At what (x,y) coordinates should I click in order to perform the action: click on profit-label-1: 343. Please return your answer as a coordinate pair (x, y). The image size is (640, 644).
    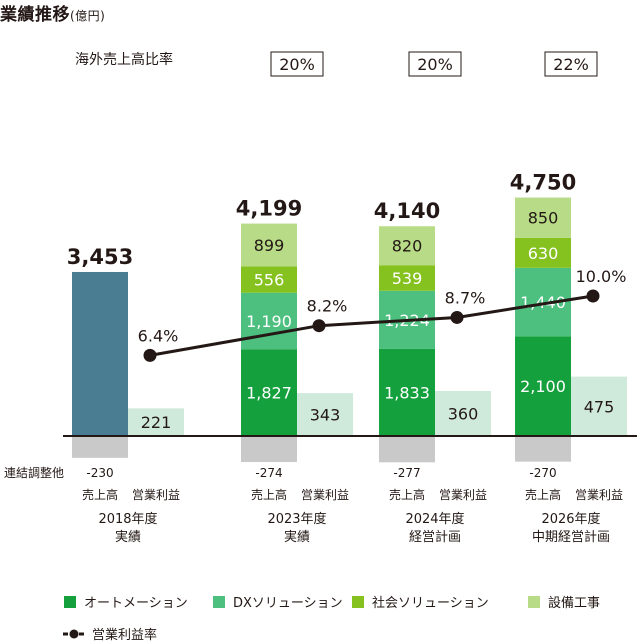
    Looking at the image, I should click on (325, 415).